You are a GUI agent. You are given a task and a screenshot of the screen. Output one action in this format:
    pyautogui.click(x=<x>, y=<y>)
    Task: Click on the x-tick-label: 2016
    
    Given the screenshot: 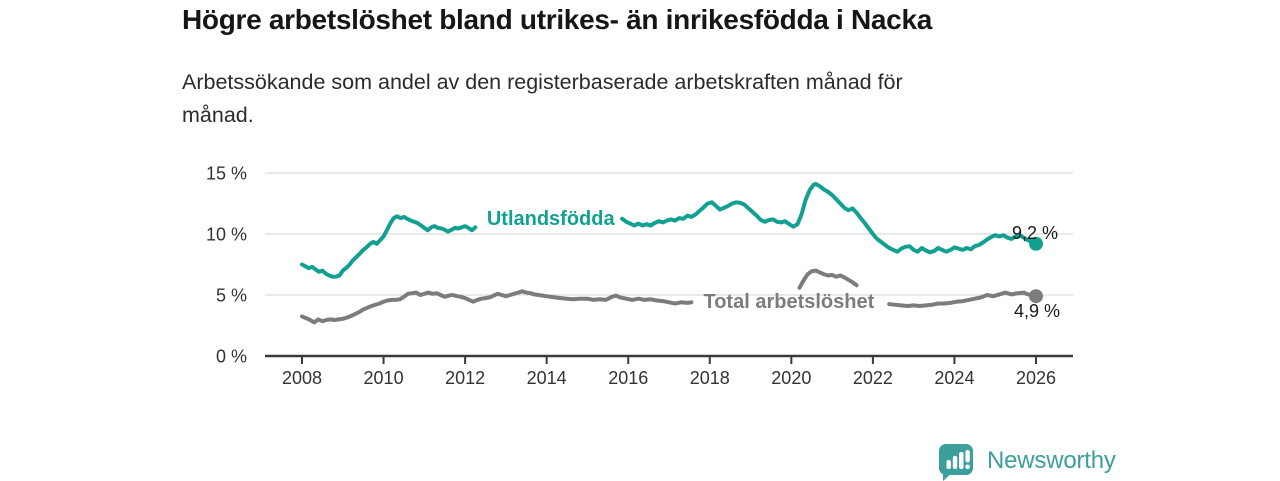 What is the action you would take?
    pyautogui.click(x=628, y=378)
    